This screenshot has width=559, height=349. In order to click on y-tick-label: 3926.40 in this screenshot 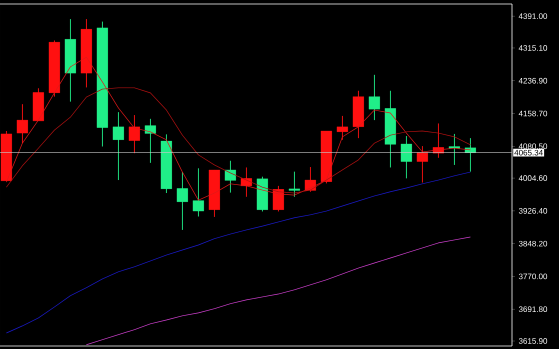, I will do `click(533, 211)`.